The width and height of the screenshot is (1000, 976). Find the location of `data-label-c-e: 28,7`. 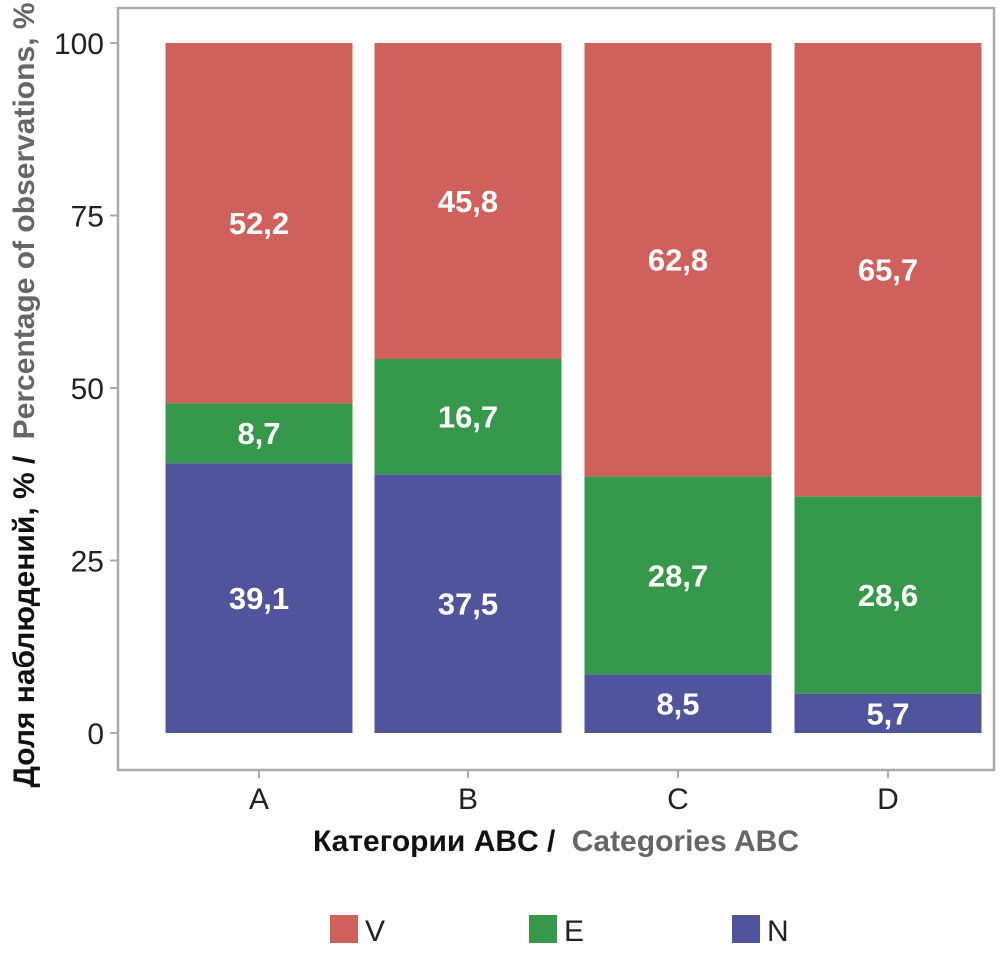

data-label-c-e: 28,7 is located at coordinates (678, 575).